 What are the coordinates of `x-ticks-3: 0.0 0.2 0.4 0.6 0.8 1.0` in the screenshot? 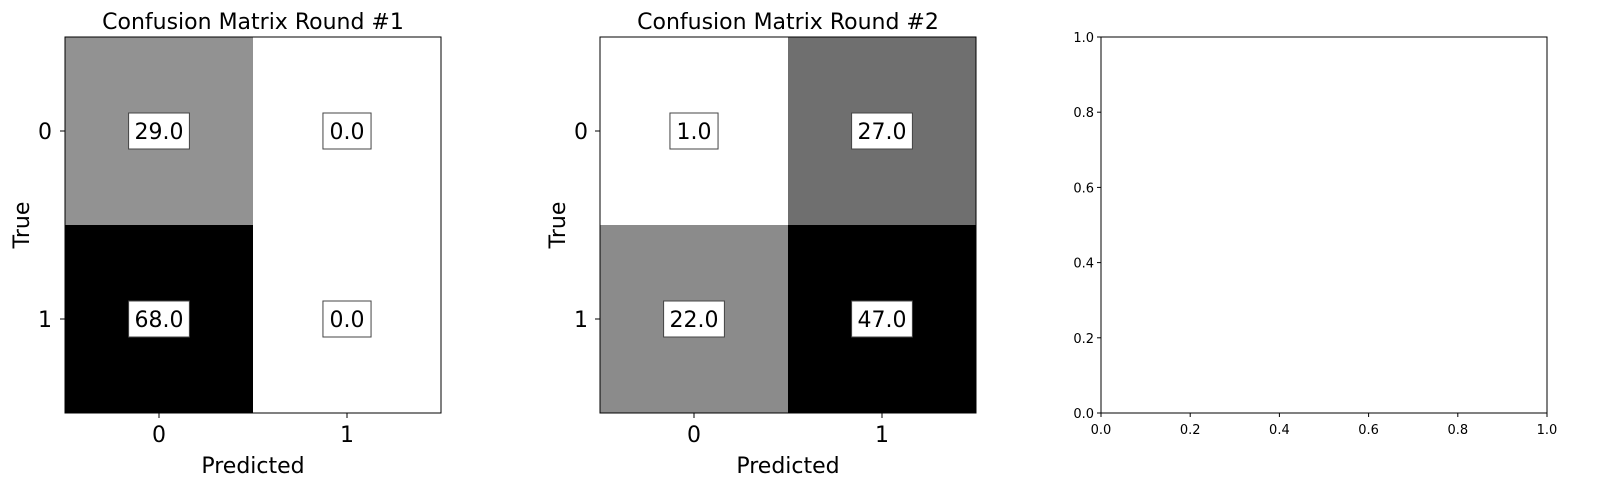 It's located at (1324, 425).